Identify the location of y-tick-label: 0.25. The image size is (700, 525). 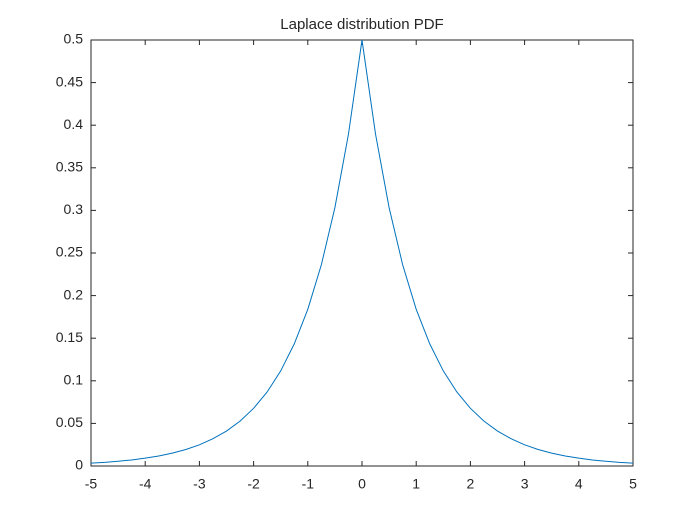
(69, 252).